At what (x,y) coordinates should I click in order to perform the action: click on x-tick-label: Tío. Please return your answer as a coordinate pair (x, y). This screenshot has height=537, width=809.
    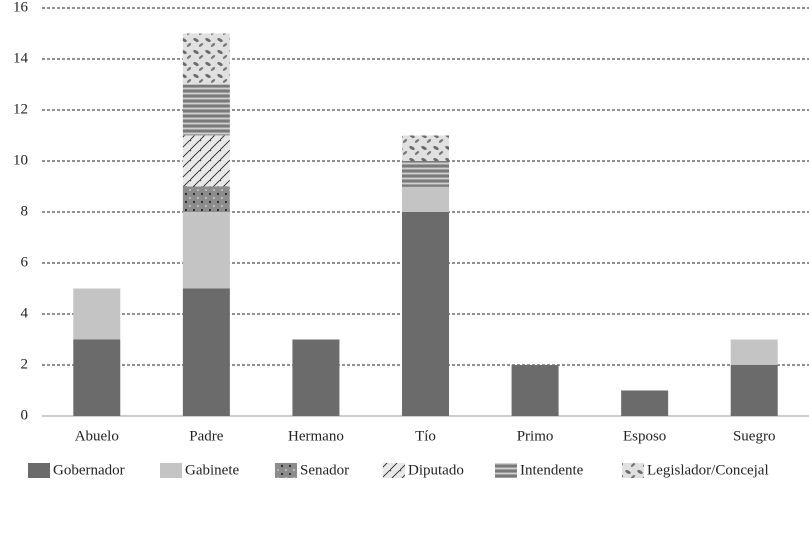
    Looking at the image, I should click on (425, 436).